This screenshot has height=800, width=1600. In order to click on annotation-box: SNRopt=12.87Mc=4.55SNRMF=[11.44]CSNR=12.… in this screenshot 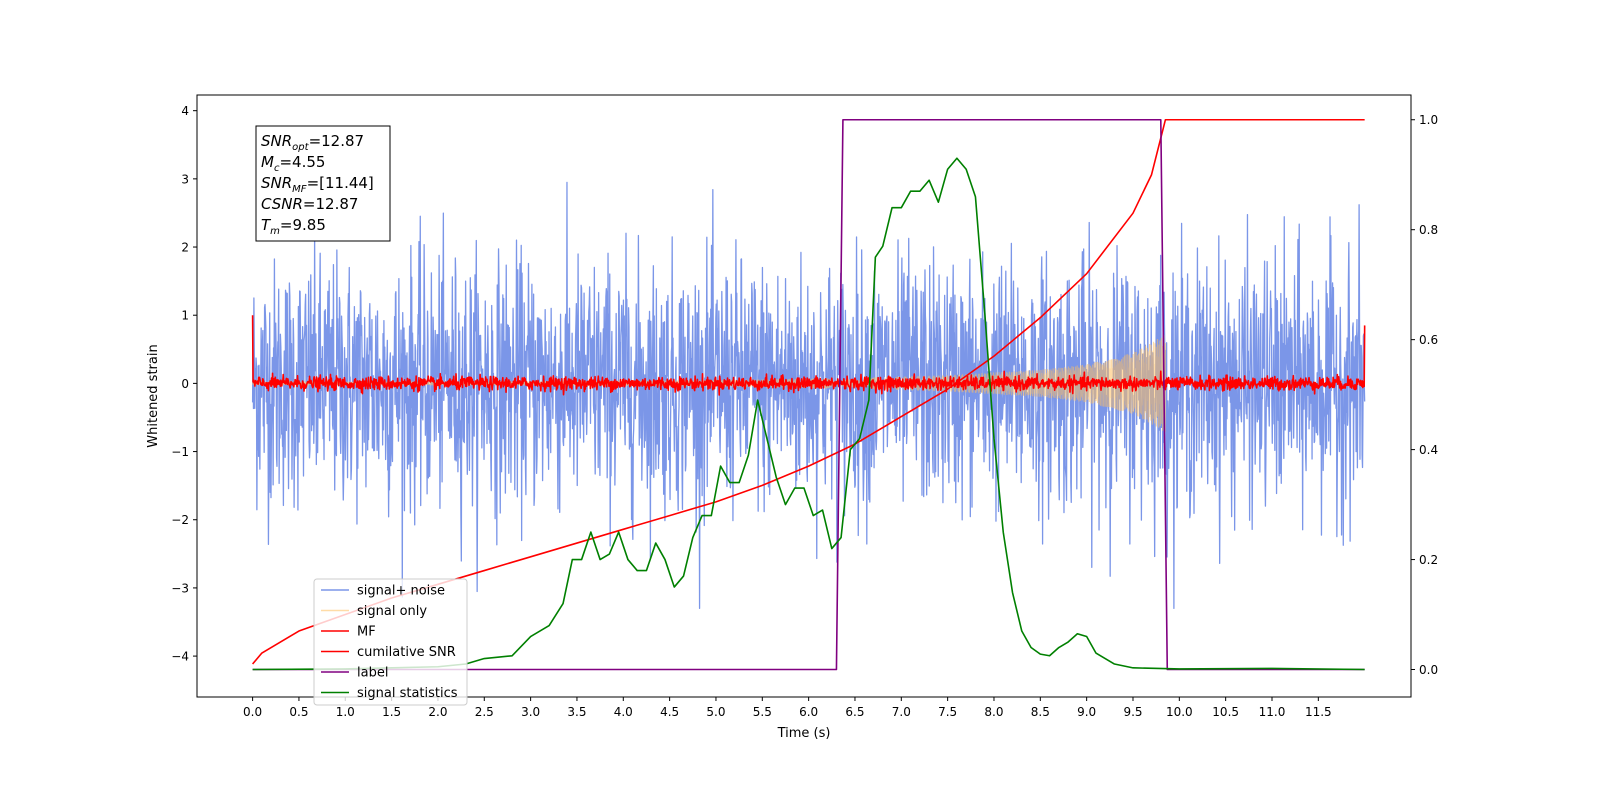, I will do `click(323, 183)`.